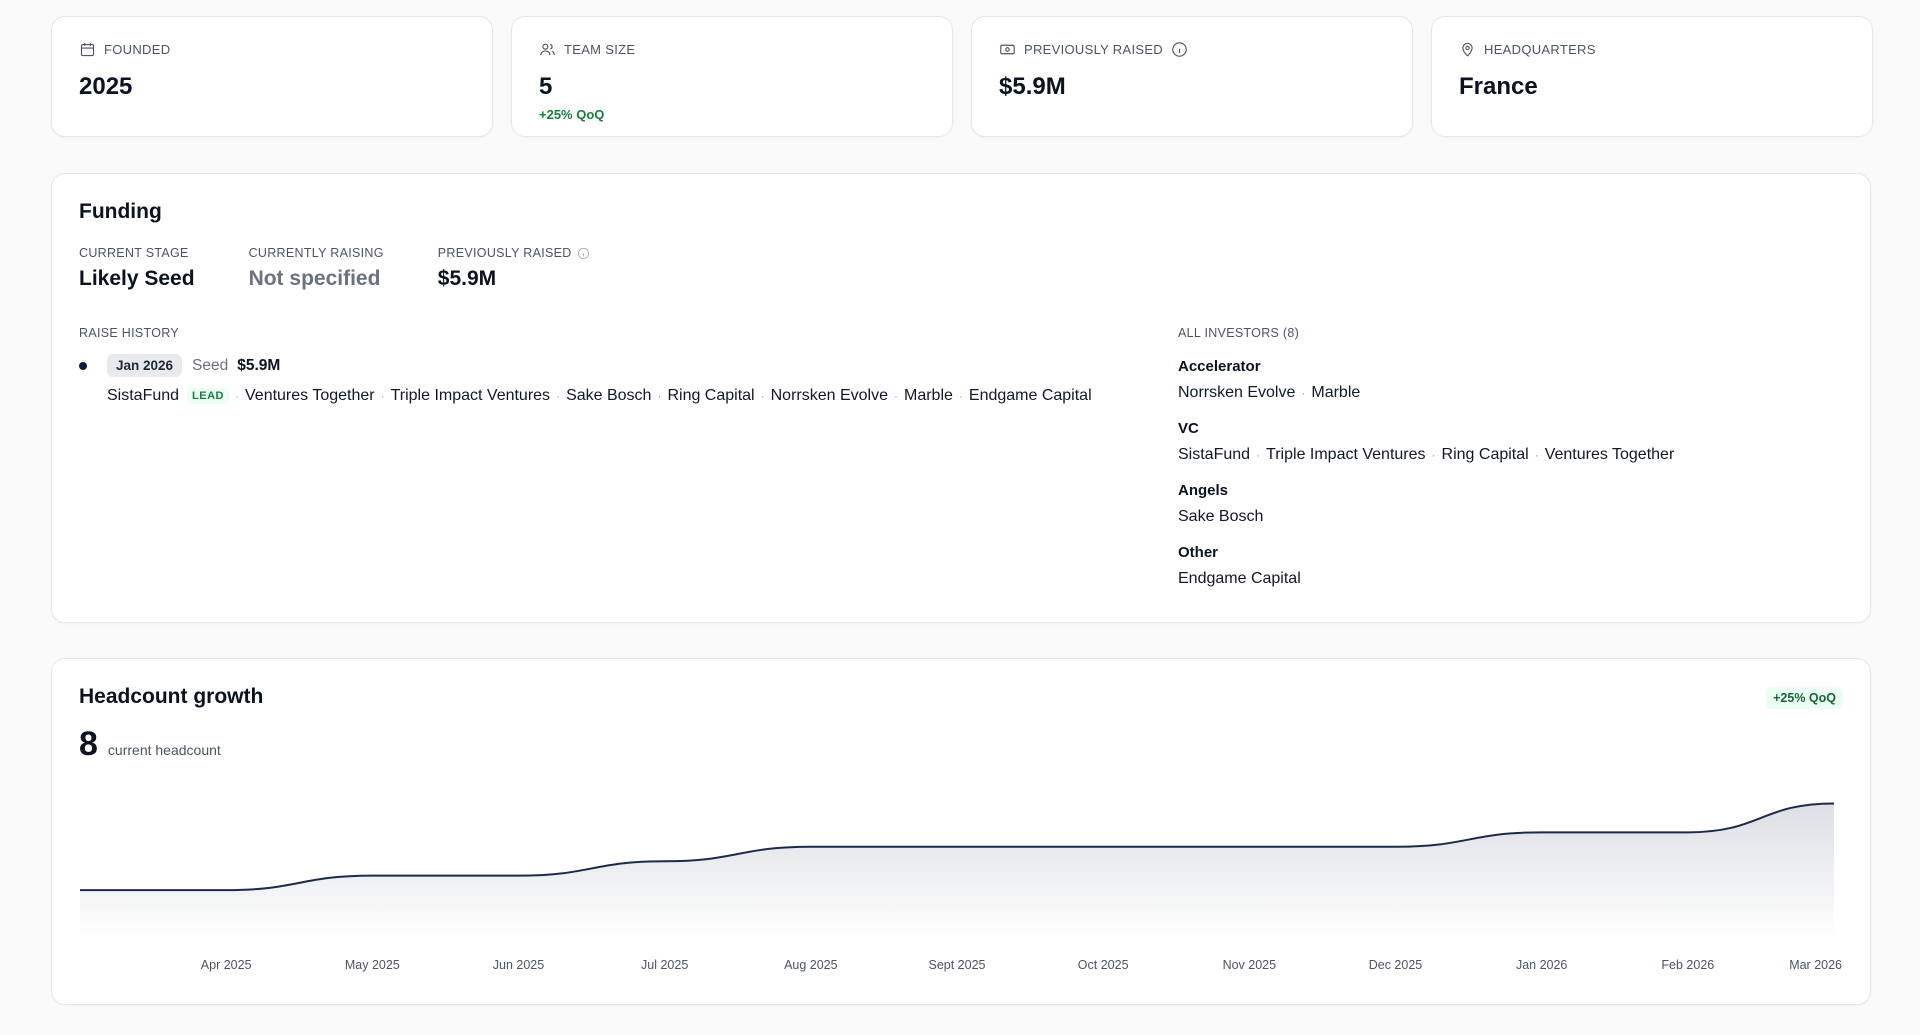 The height and width of the screenshot is (1035, 1920). Describe the element at coordinates (1815, 965) in the screenshot. I see `x-tick-label: Mar 2026` at that location.